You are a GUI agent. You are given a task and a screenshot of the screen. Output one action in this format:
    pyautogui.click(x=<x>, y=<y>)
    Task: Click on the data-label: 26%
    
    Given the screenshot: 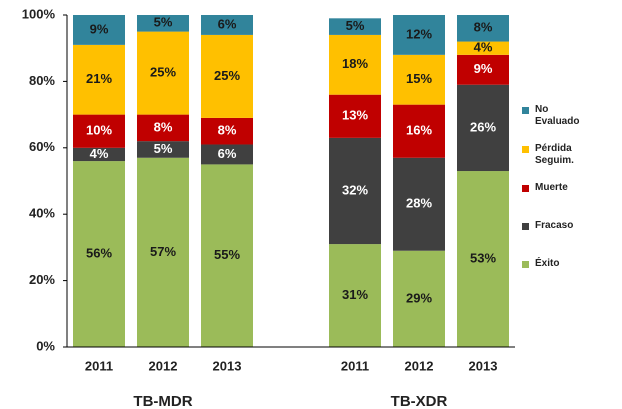 What is the action you would take?
    pyautogui.click(x=483, y=126)
    